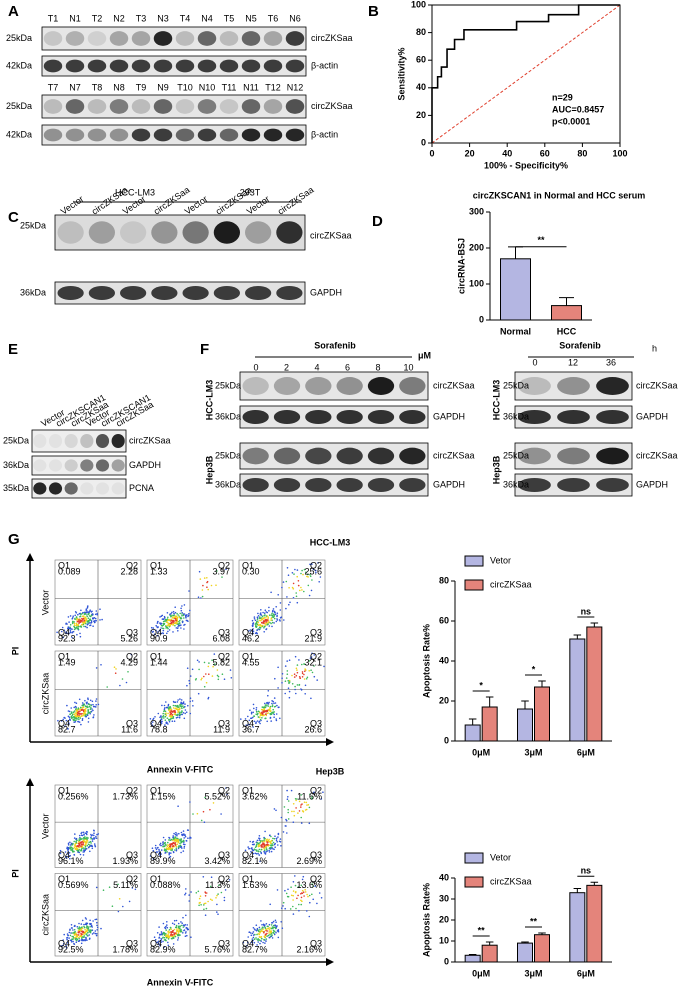  Describe the element at coordinates (19, 134) in the screenshot. I see `kda-label: 42kDa` at that location.